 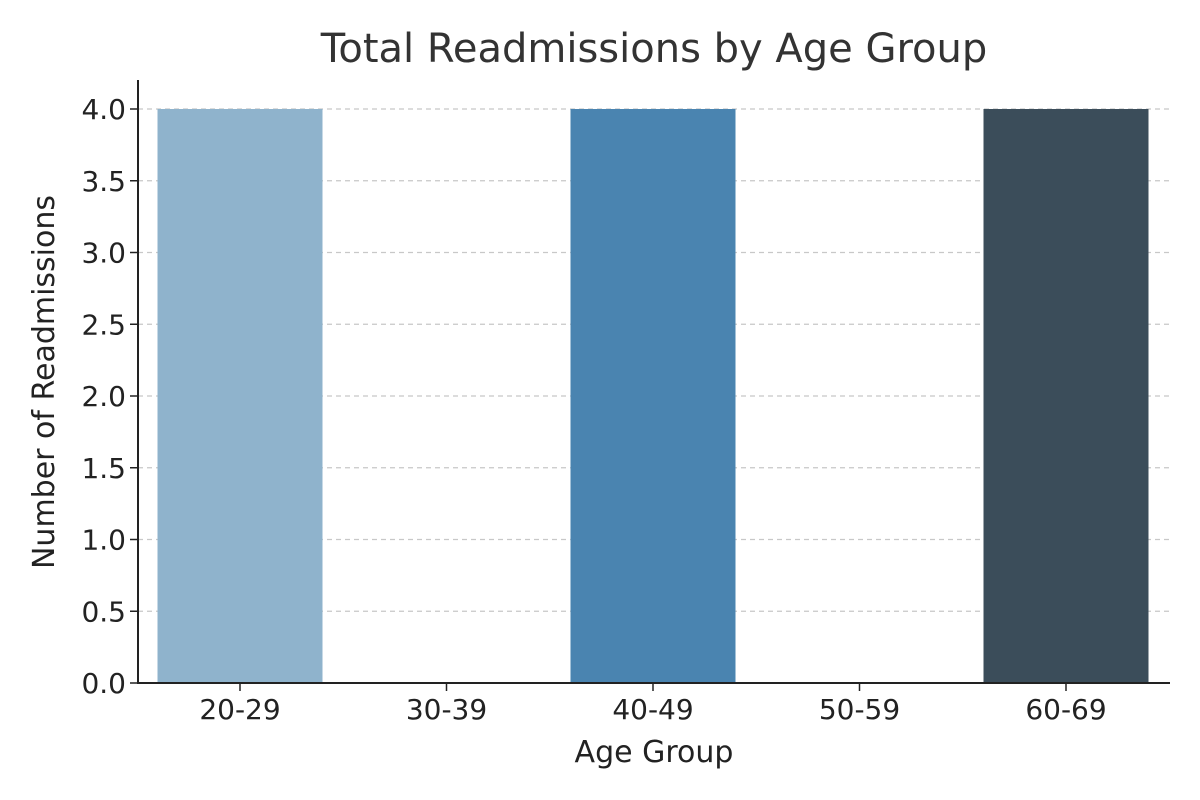 I want to click on y-ticks: 0.0 0.5 1.0 1.5 2.0 2.5 3.0 3.5 4.0, so click(x=109, y=396).